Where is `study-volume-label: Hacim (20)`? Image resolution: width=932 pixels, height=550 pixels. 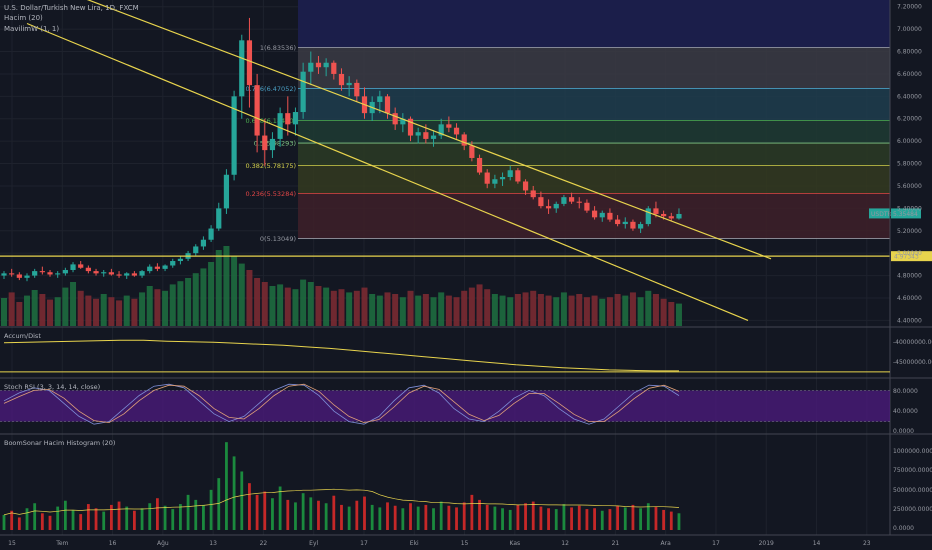
study-volume-label: Hacim (20) is located at coordinates (23, 18).